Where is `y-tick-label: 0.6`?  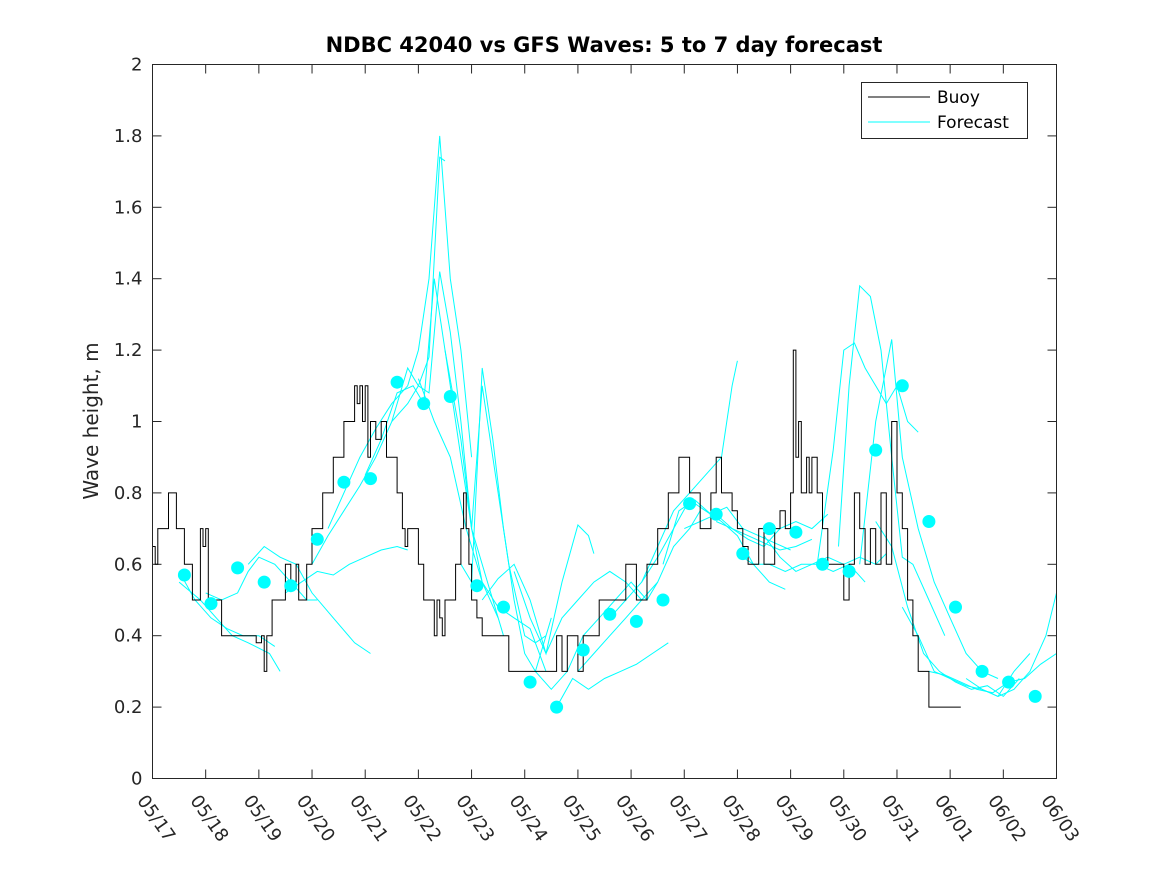 y-tick-label: 0.6 is located at coordinates (128, 564).